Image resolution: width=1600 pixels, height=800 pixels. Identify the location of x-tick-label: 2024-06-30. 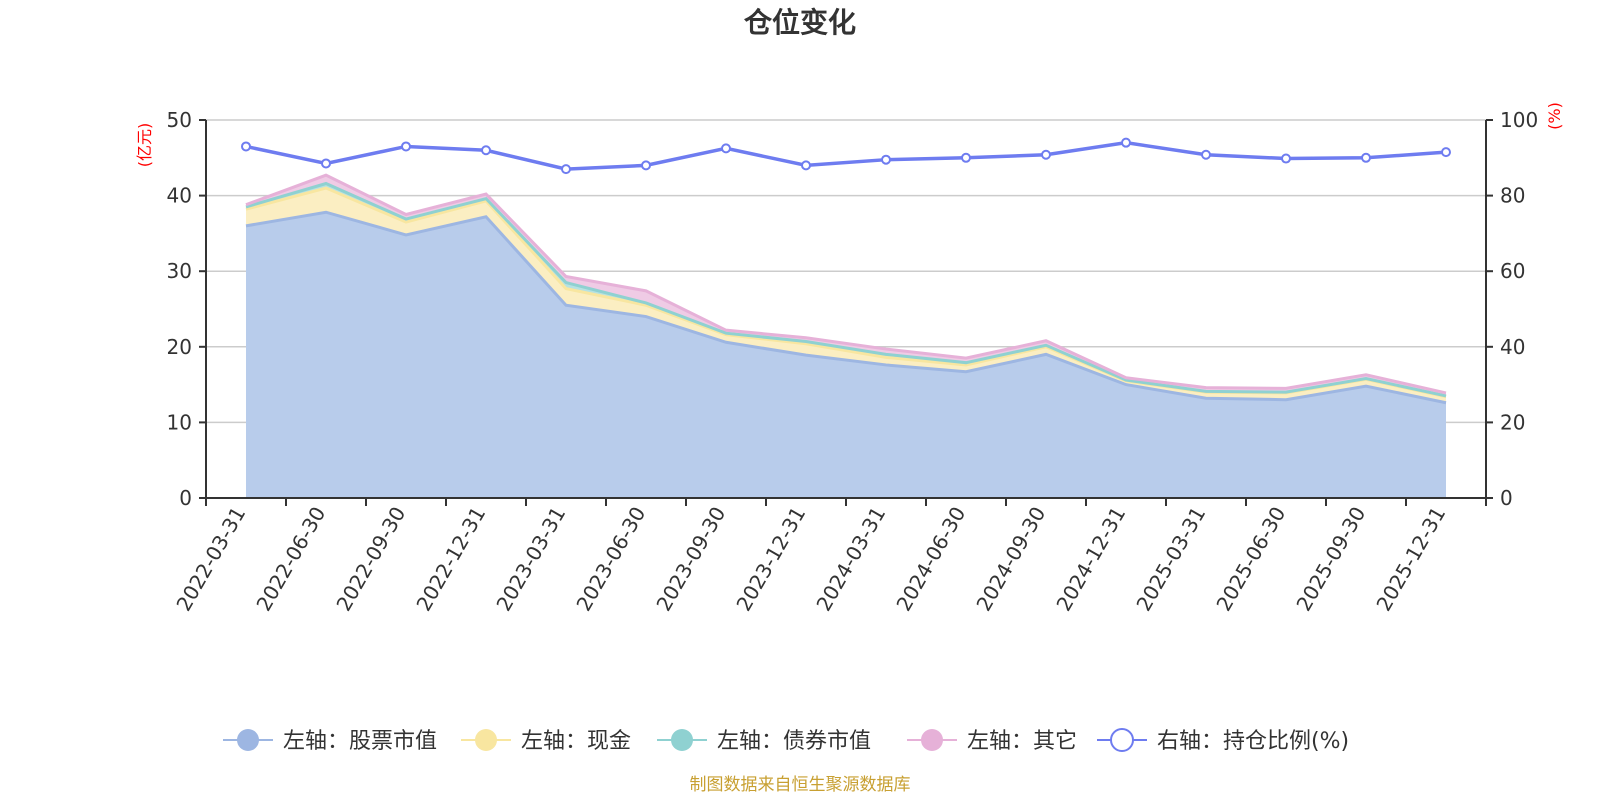
(930, 559).